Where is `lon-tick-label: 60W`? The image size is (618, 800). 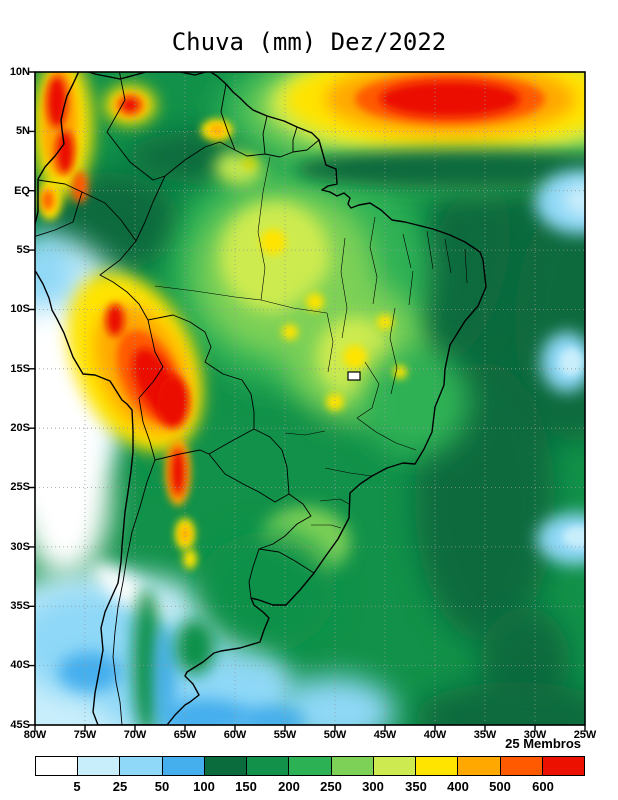
lon-tick-label: 60W is located at coordinates (235, 735).